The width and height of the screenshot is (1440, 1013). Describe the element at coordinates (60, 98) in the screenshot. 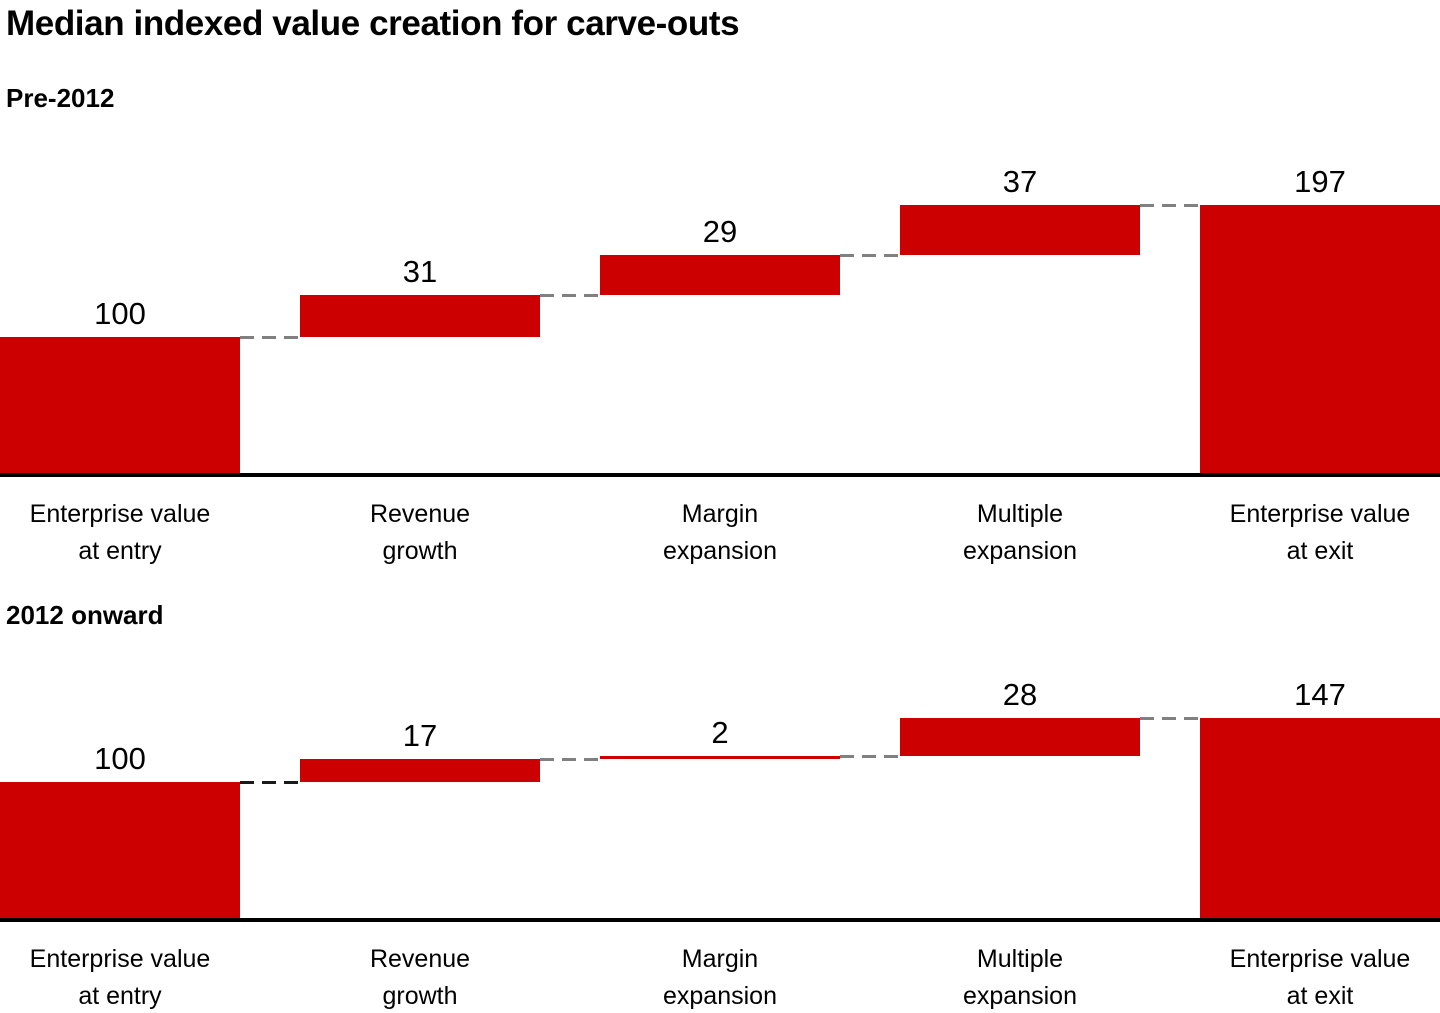

I see `panel-subtitle-pre-2012: Pre-2012` at that location.